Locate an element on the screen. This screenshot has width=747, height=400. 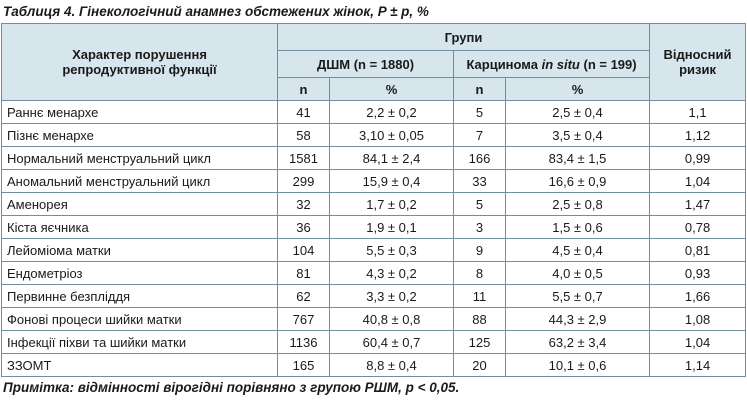
cell-percent-dshm: 15,9 ± 0,4 is located at coordinates (391, 181).